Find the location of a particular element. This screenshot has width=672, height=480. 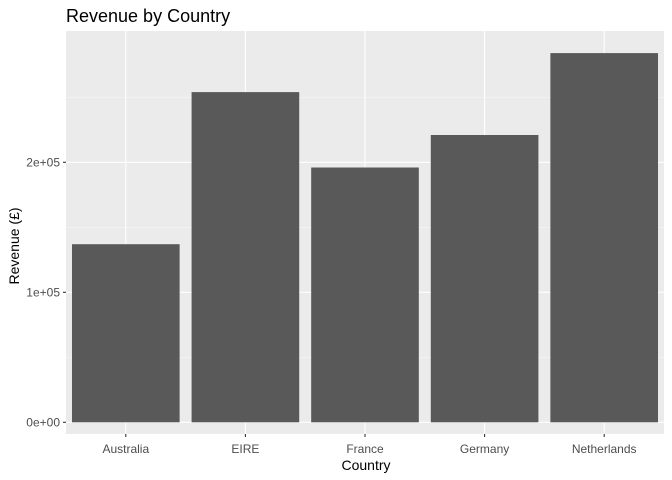

y-tick-label: 0e+00 is located at coordinates (43, 422).